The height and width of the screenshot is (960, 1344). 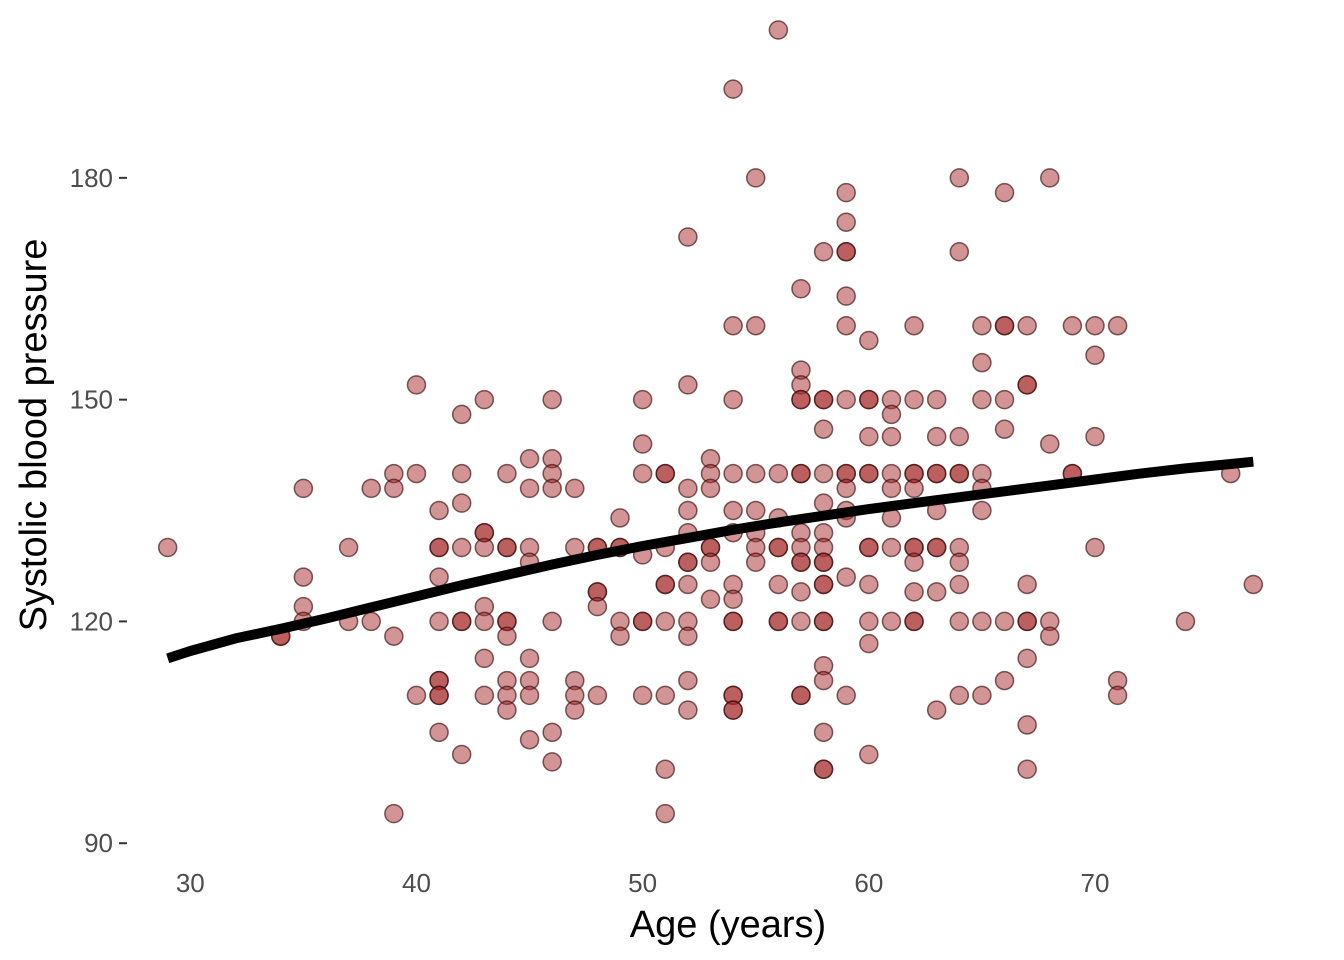 I want to click on x-axis: 30 40 50 60 70, so click(x=643, y=883).